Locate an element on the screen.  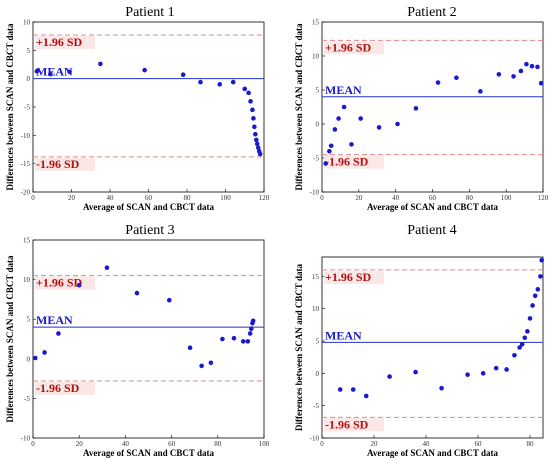
x-tick-label: 80 is located at coordinates (470, 198).